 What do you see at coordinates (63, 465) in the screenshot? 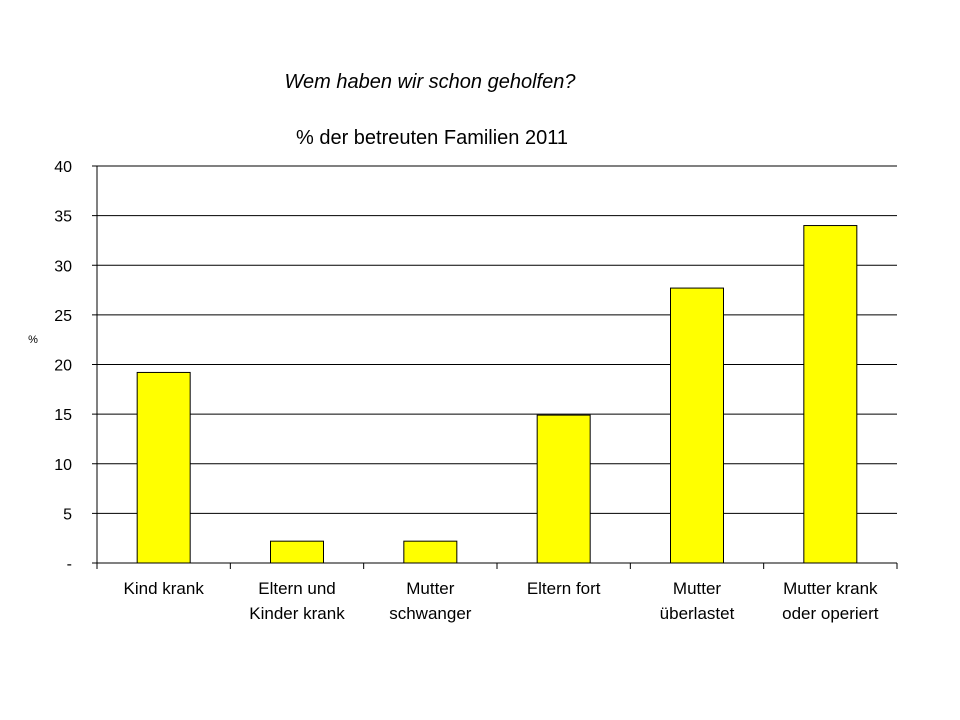
I see `y-tick-label: 10` at bounding box center [63, 465].